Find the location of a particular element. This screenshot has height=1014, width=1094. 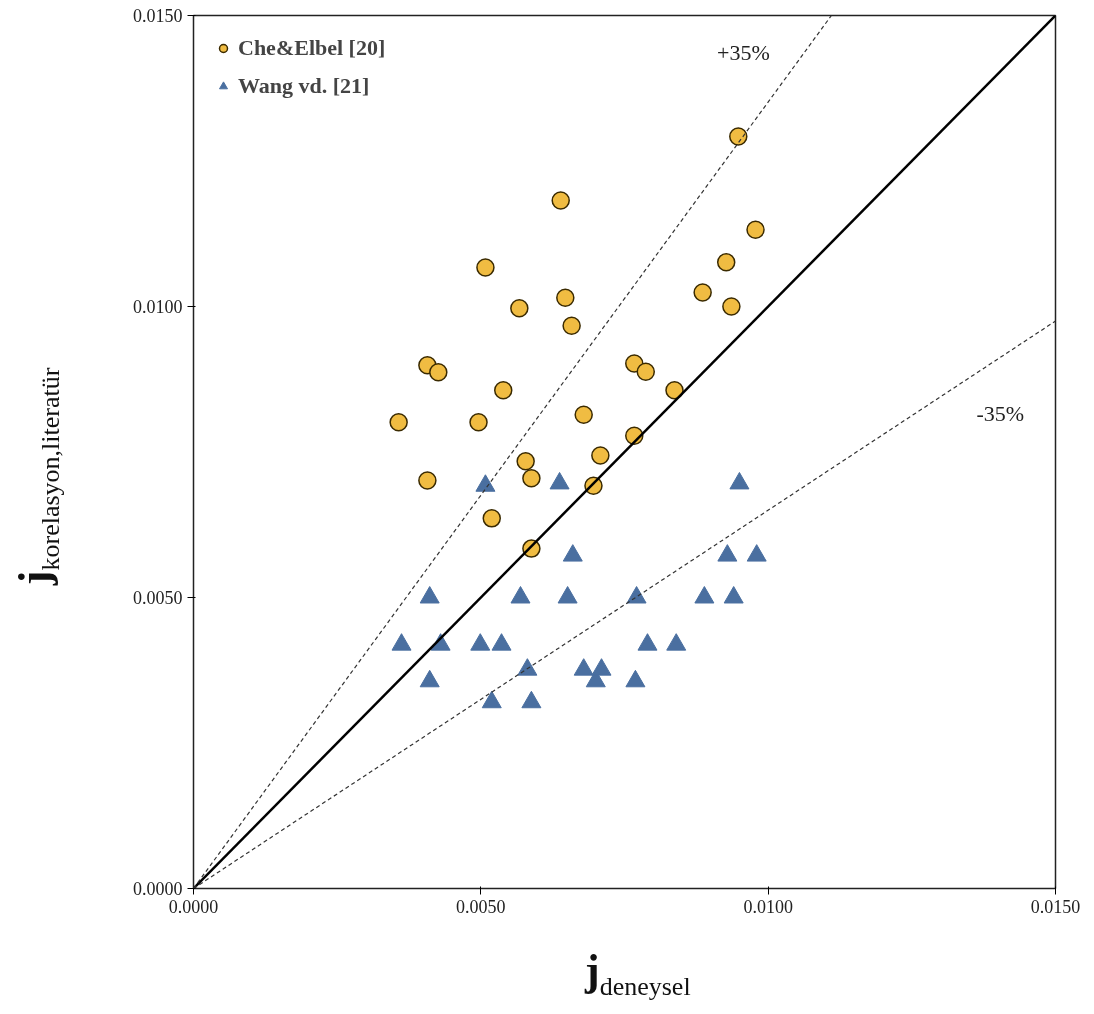

x-tick-label: 0.0150 is located at coordinates (1055, 906).